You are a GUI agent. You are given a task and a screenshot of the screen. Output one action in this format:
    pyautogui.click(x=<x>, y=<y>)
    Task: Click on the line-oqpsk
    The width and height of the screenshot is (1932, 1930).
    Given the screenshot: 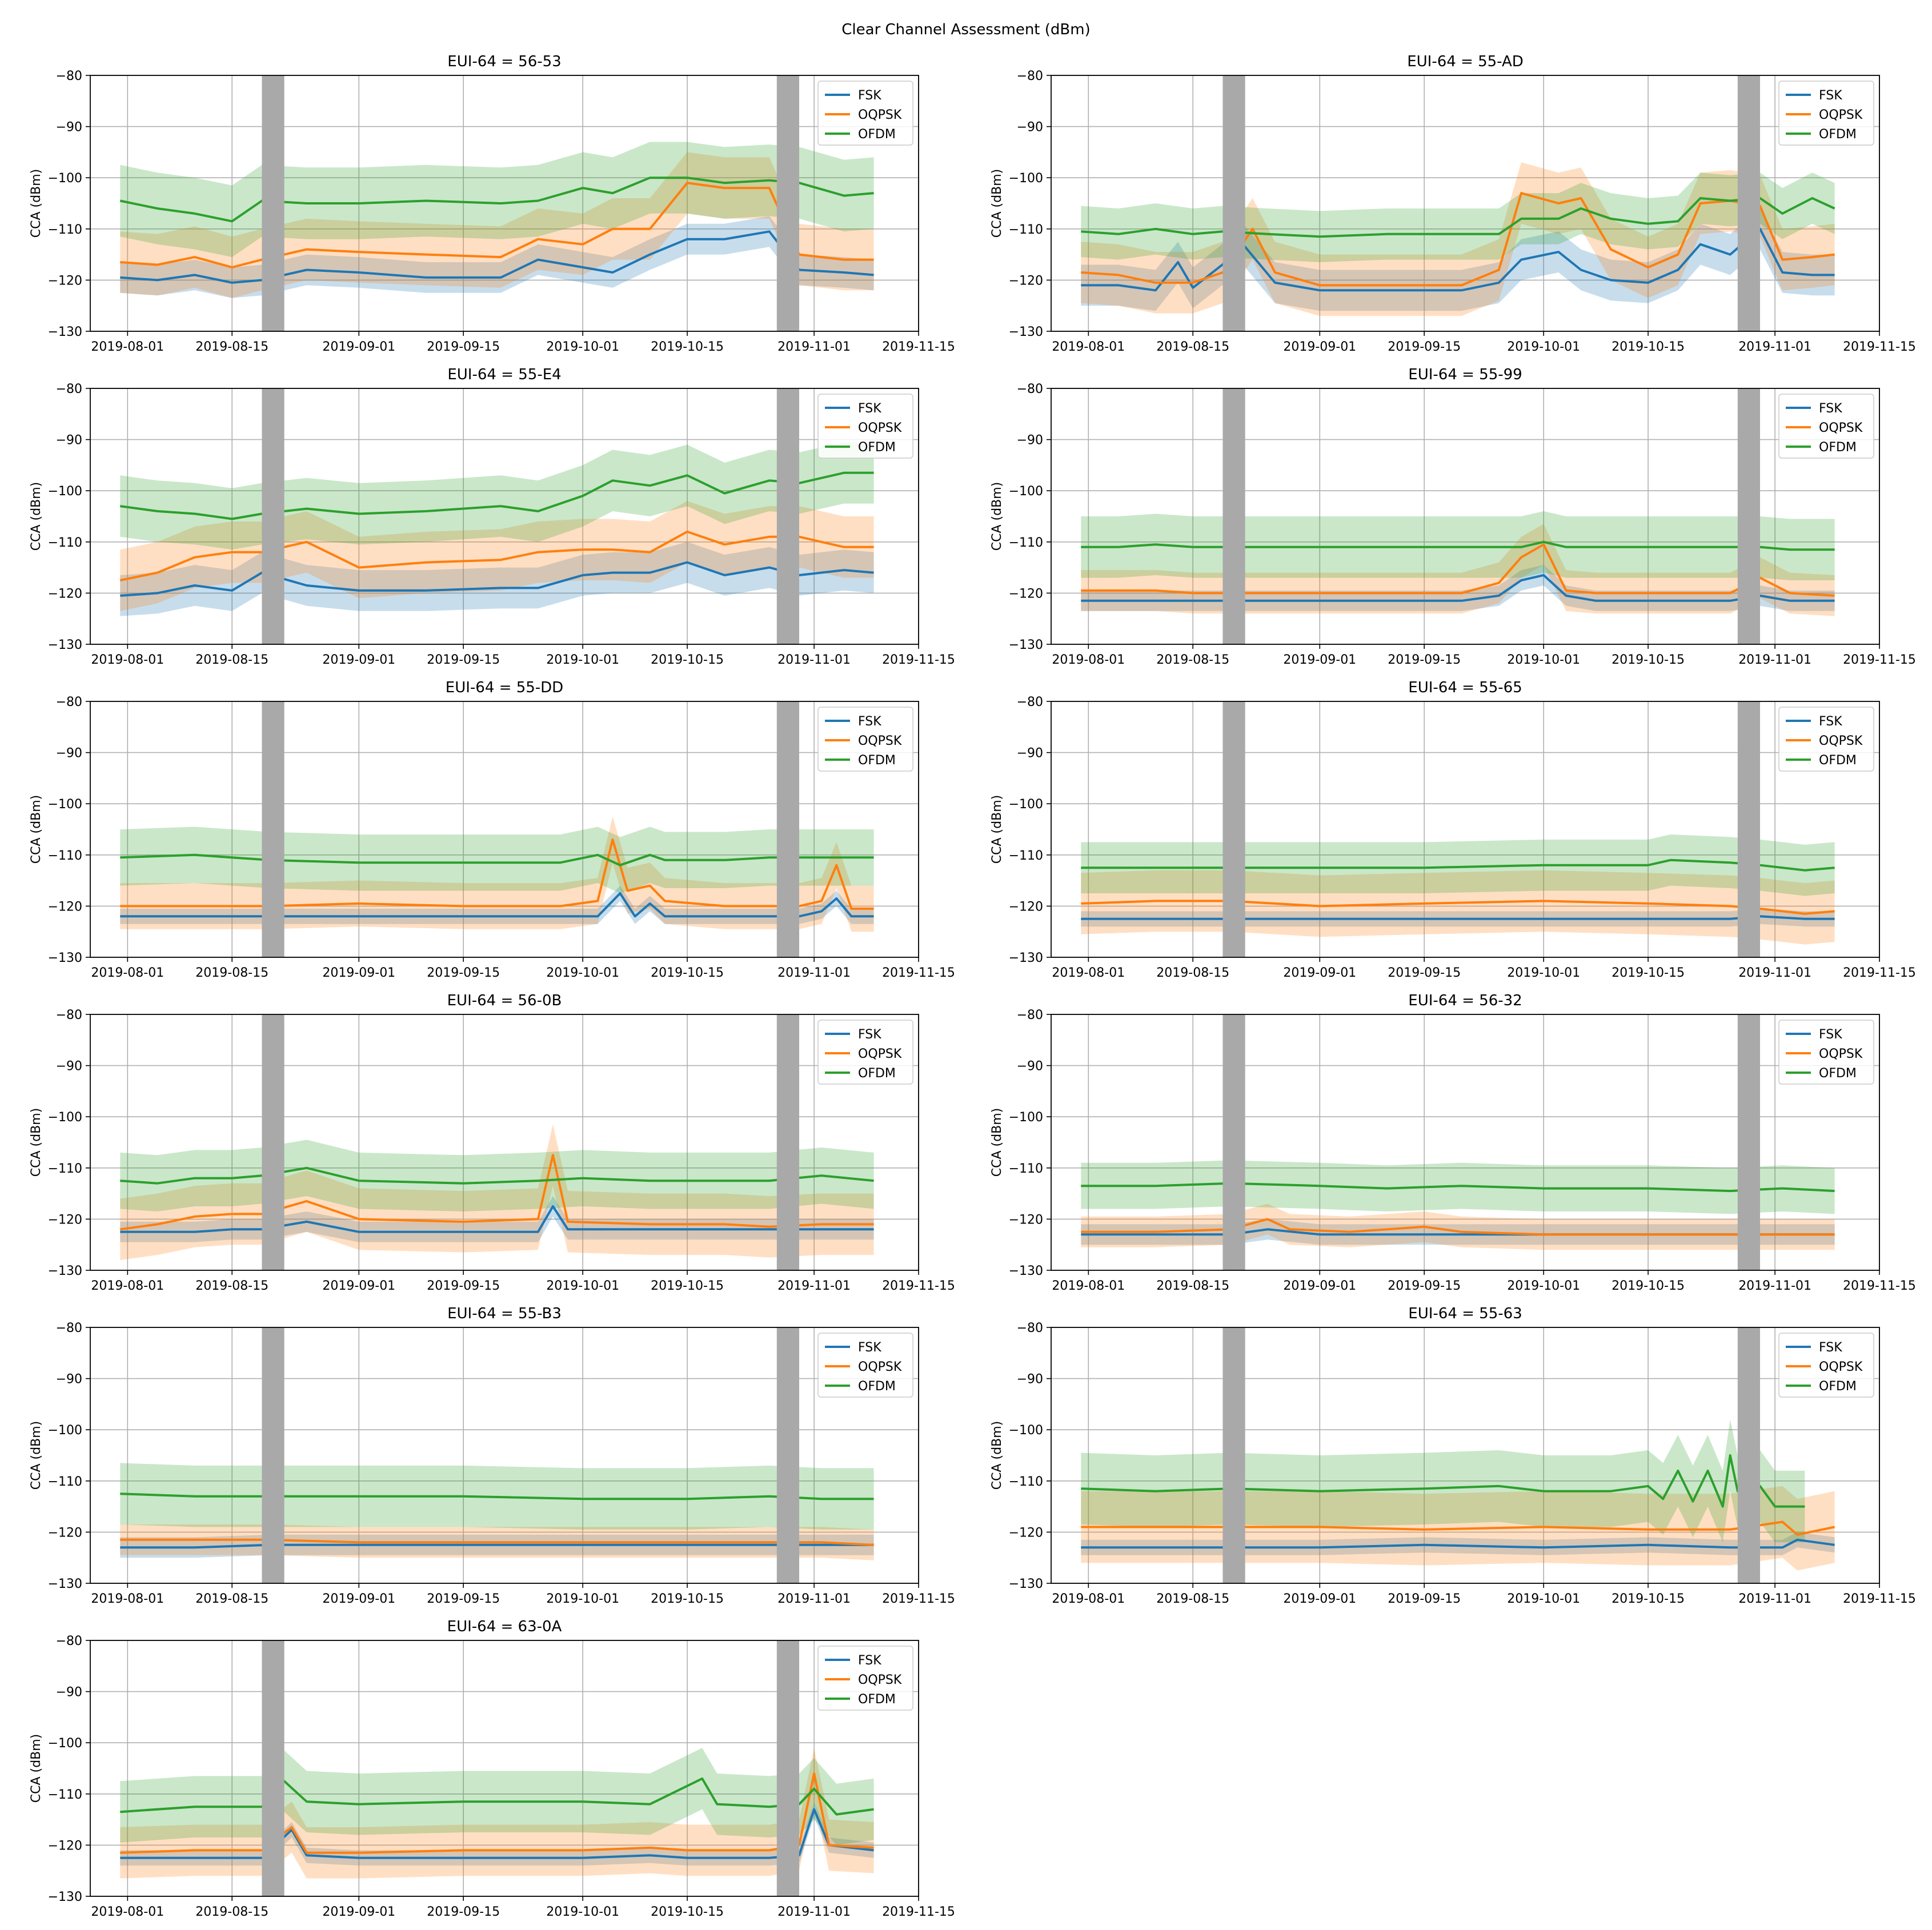 What is the action you would take?
    pyautogui.click(x=1458, y=570)
    